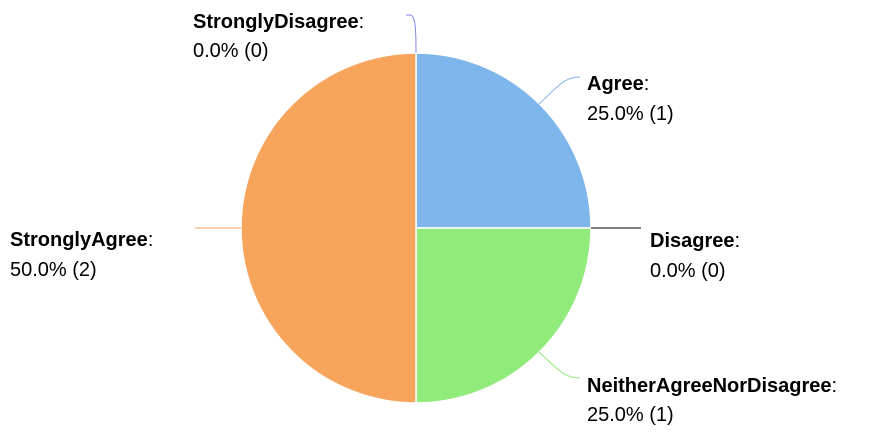 The image size is (891, 436). I want to click on slice-name-disagree: Disagree, so click(692, 241).